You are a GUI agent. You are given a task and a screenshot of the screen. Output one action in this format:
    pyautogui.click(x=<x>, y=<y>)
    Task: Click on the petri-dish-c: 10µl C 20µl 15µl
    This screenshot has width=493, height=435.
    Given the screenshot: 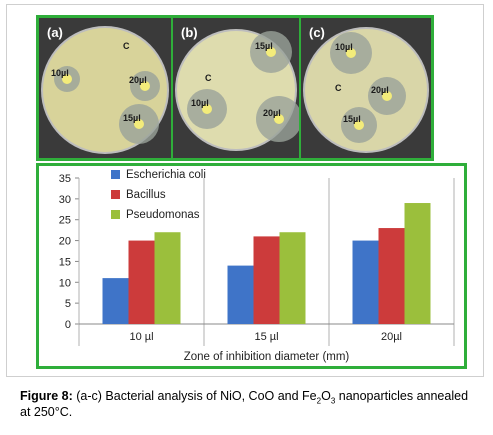 What is the action you would take?
    pyautogui.click(x=366, y=90)
    